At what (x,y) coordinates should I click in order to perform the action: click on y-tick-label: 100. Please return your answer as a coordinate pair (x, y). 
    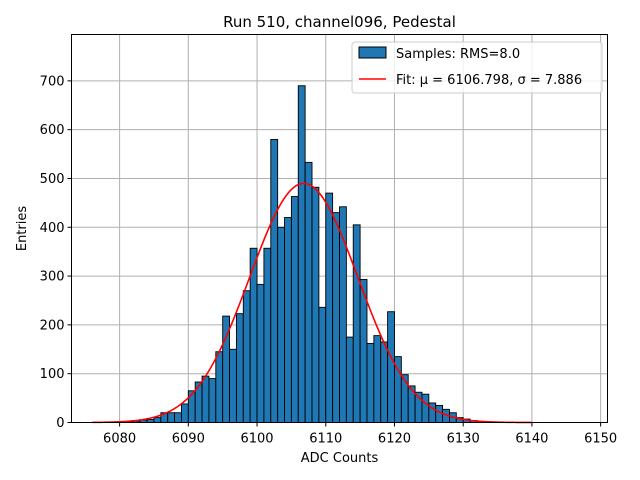
    Looking at the image, I should click on (52, 374).